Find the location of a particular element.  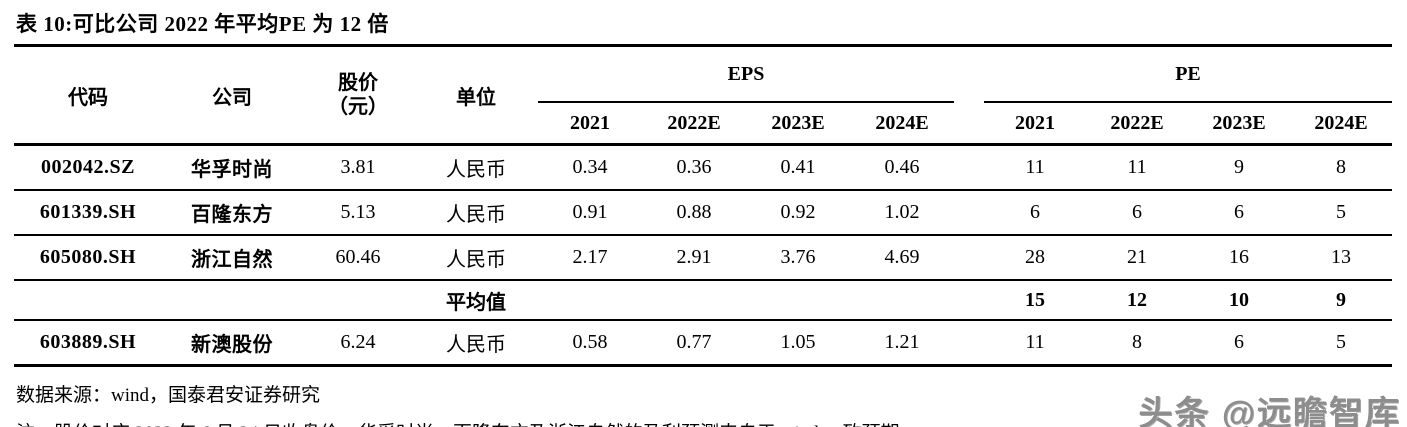

eps-cell: 0.41 is located at coordinates (798, 167).